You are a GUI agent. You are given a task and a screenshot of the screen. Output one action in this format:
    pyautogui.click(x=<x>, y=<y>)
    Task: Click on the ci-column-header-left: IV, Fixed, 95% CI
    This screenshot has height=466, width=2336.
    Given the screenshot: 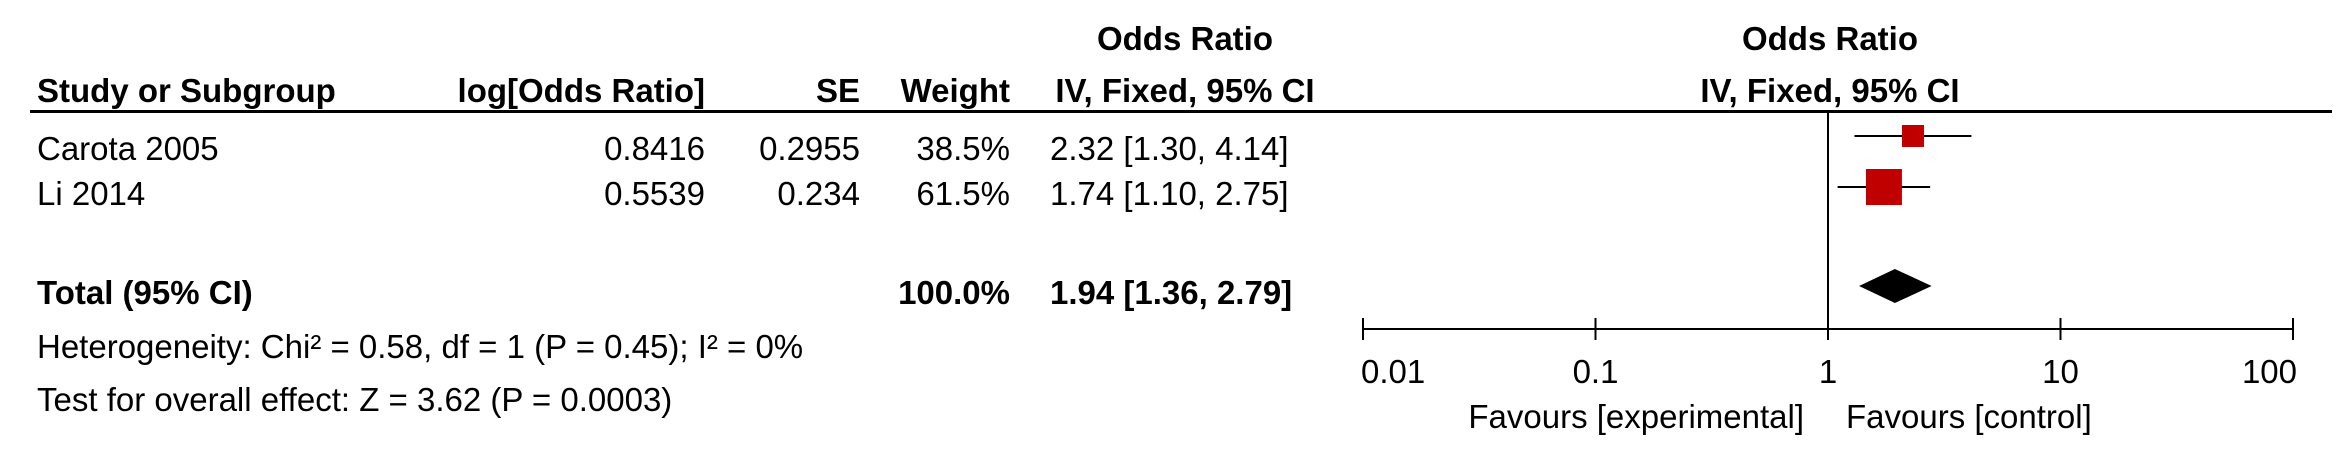 What is the action you would take?
    pyautogui.click(x=1185, y=90)
    